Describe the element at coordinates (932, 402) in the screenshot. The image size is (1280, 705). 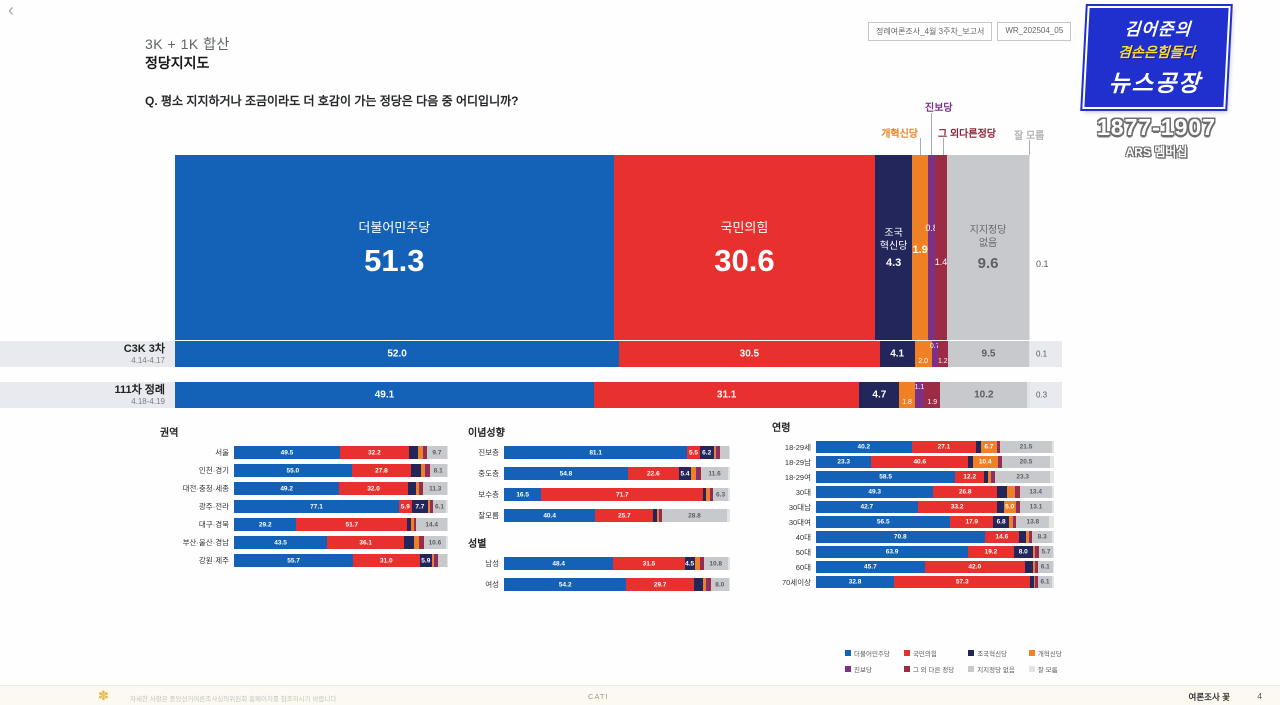
I see `segment-value: 1.9` at that location.